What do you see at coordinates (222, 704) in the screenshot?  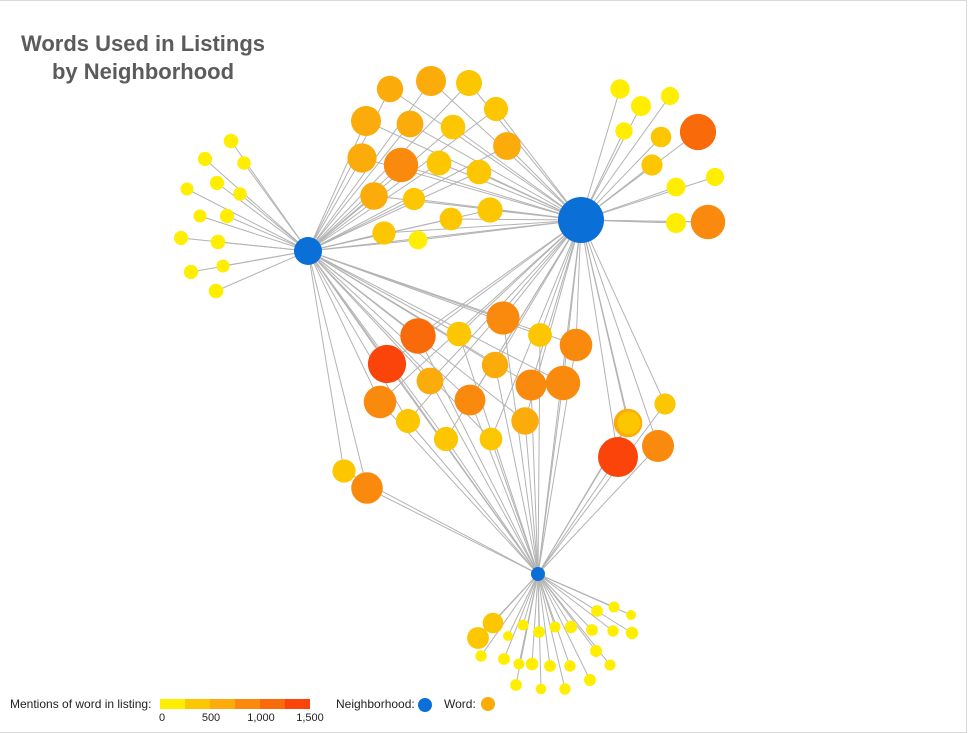 I see `legend-scale-swatch` at bounding box center [222, 704].